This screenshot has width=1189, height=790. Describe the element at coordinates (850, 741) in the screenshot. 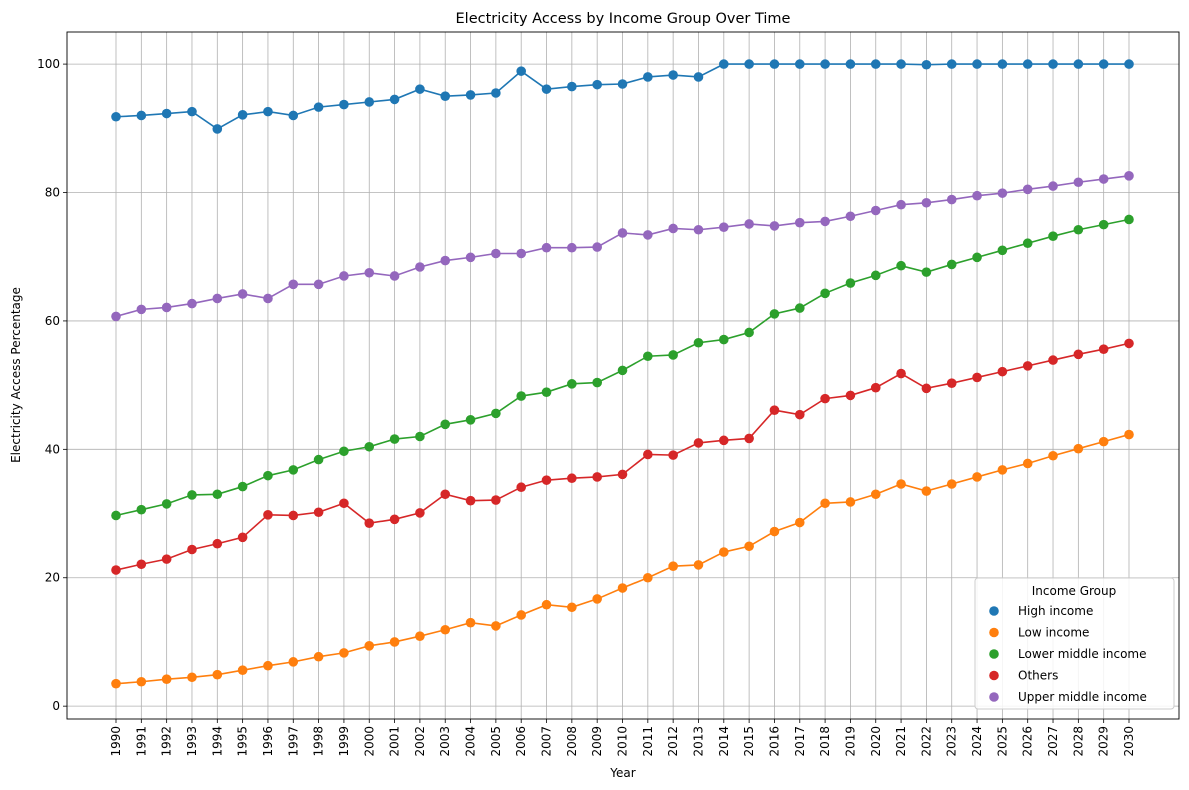

I see `x-tick-label: 2019` at that location.